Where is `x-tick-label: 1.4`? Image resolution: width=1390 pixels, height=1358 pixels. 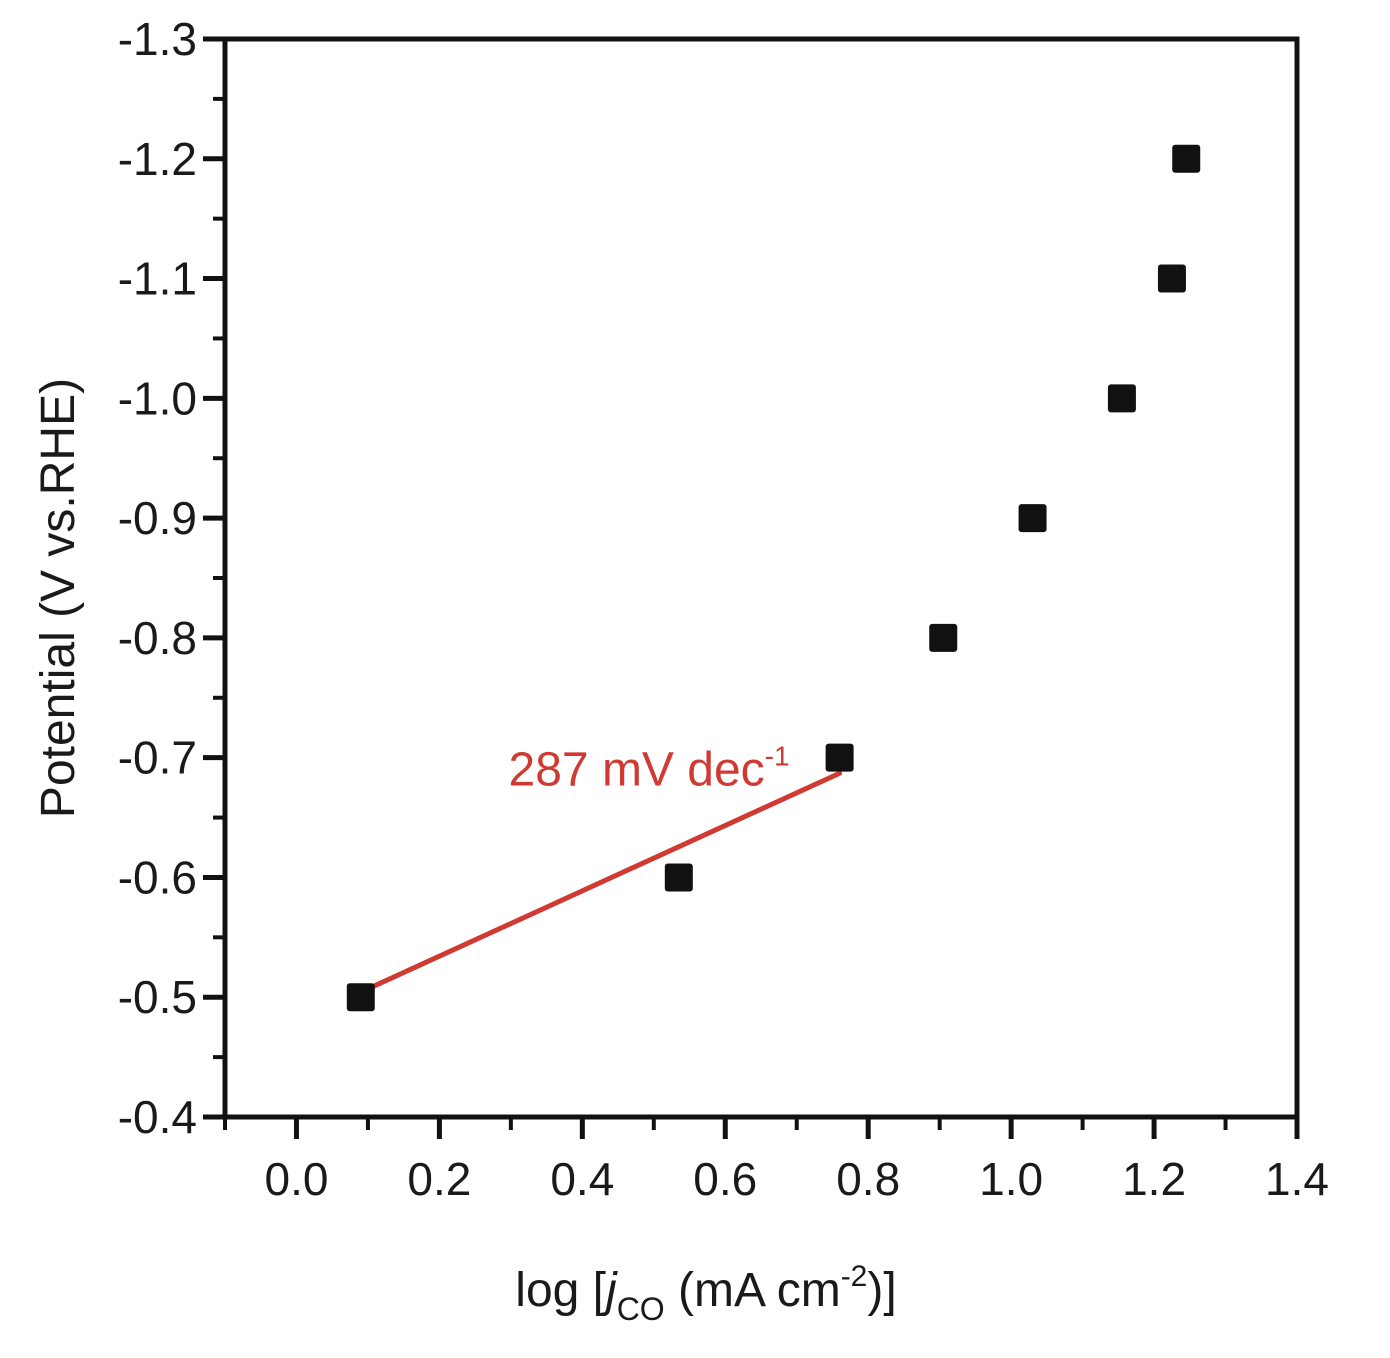
x-tick-label: 1.4 is located at coordinates (1297, 1179).